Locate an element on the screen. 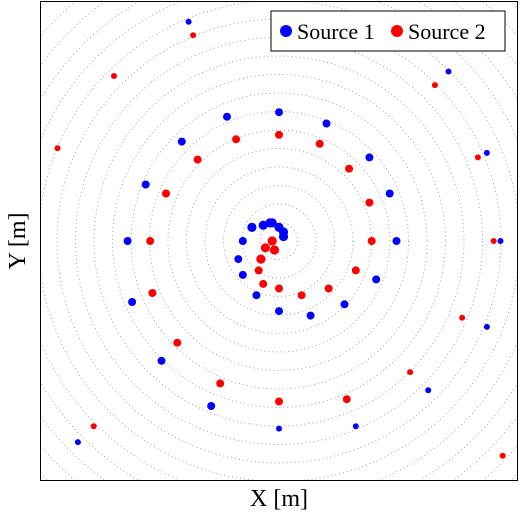 Image resolution: width=521 pixels, height=521 pixels. grid-circle is located at coordinates (279, 241).